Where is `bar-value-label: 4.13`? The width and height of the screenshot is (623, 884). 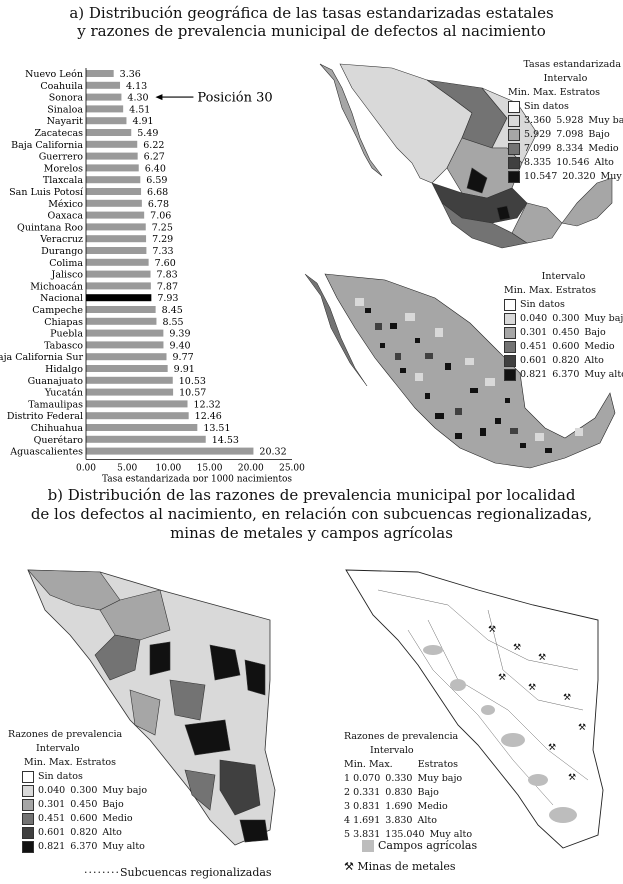 bar-value-label: 4.13 is located at coordinates (136, 86).